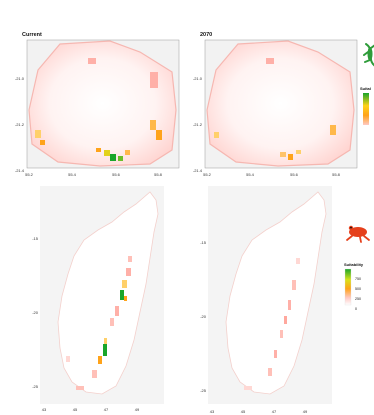  What do you see at coordinates (358, 299) in the screenshot?
I see `legend-value: 250` at bounding box center [358, 299].